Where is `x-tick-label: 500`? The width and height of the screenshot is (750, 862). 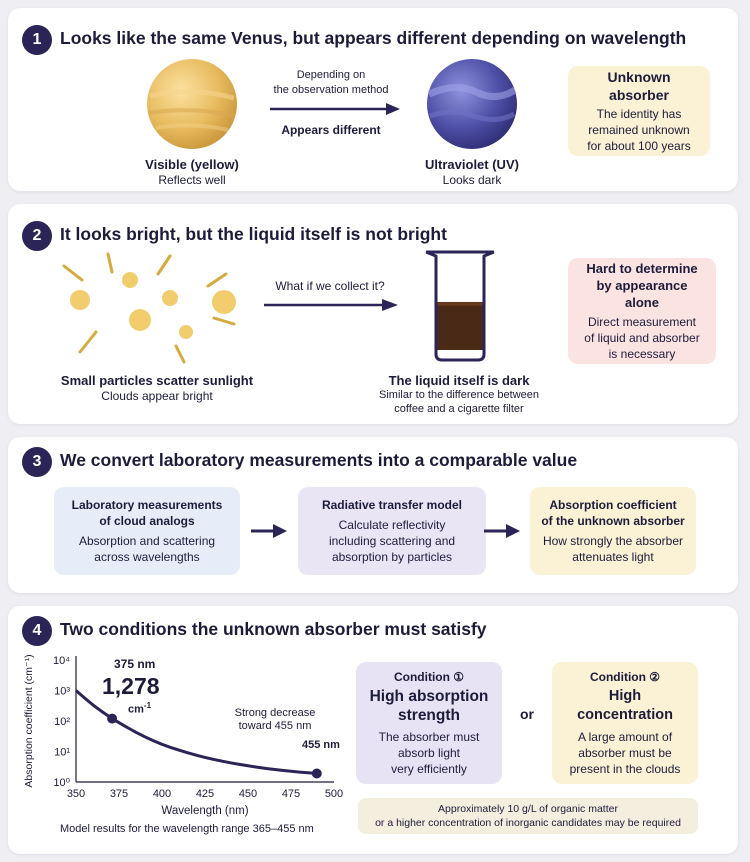 x-tick-label: 500 is located at coordinates (334, 794).